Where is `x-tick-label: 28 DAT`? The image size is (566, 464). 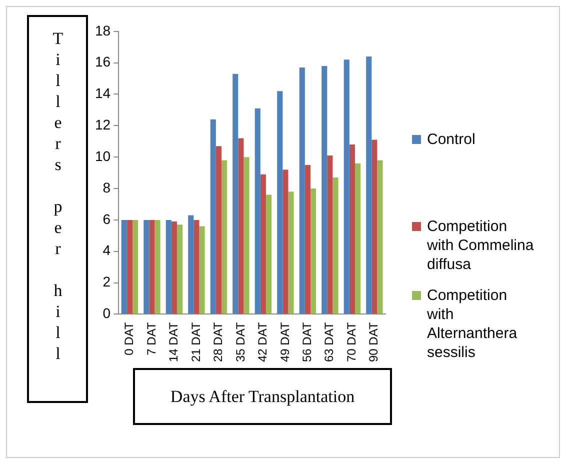 x-tick-label: 28 DAT is located at coordinates (218, 342).